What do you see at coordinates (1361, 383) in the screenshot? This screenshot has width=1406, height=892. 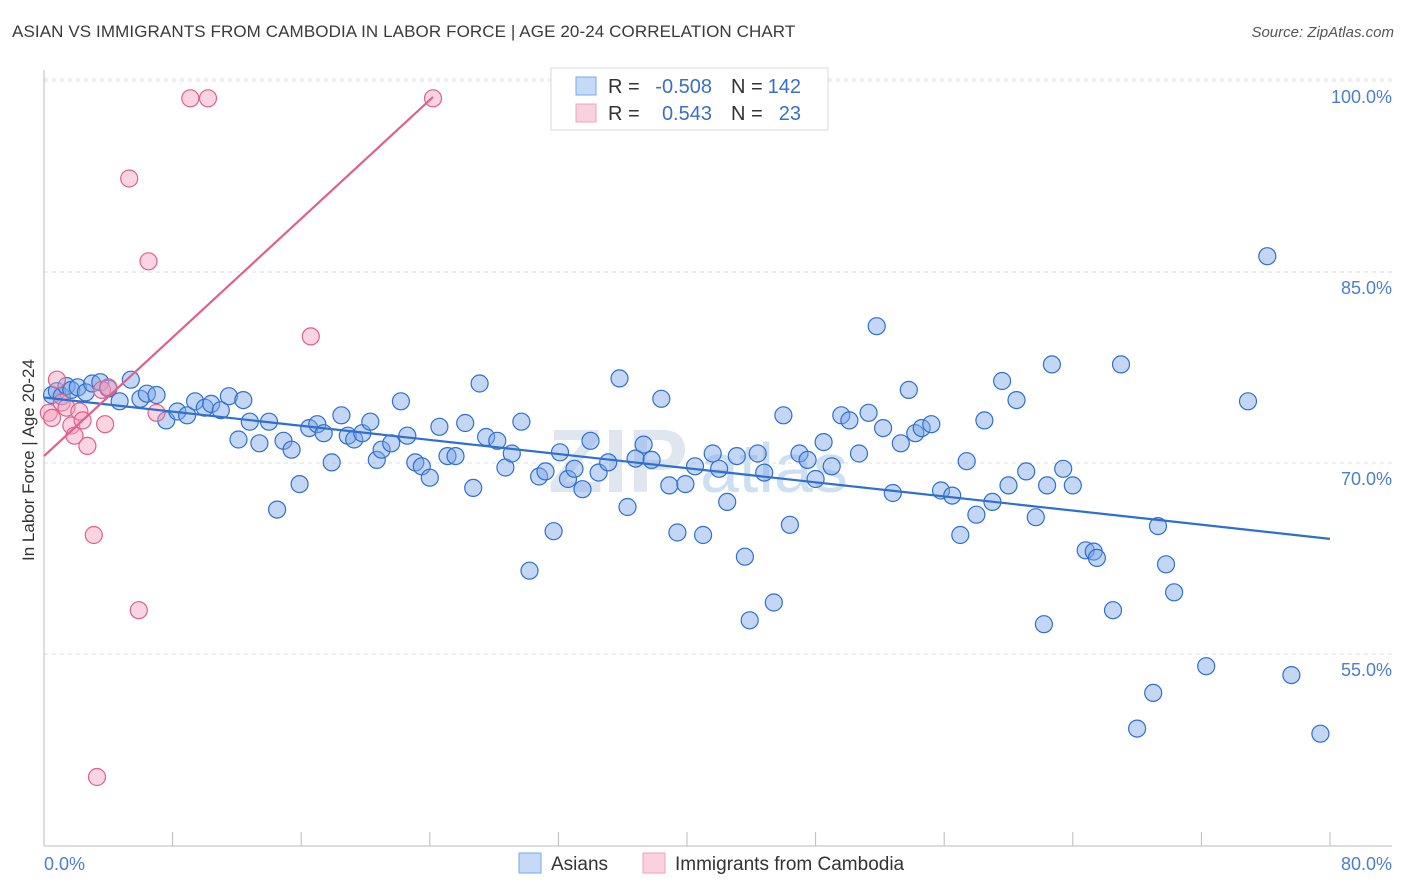 I see `y-tick-labels: 55.0% 70.0% 85.0% 100.0%` at bounding box center [1361, 383].